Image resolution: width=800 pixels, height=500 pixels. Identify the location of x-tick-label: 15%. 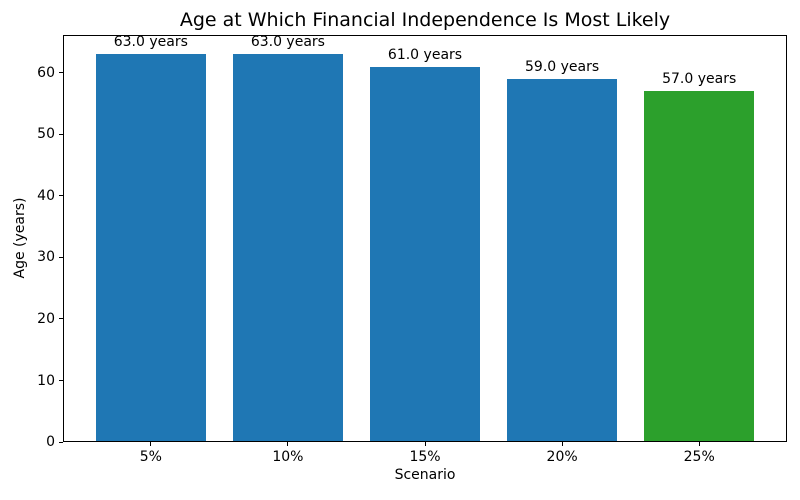
(425, 457).